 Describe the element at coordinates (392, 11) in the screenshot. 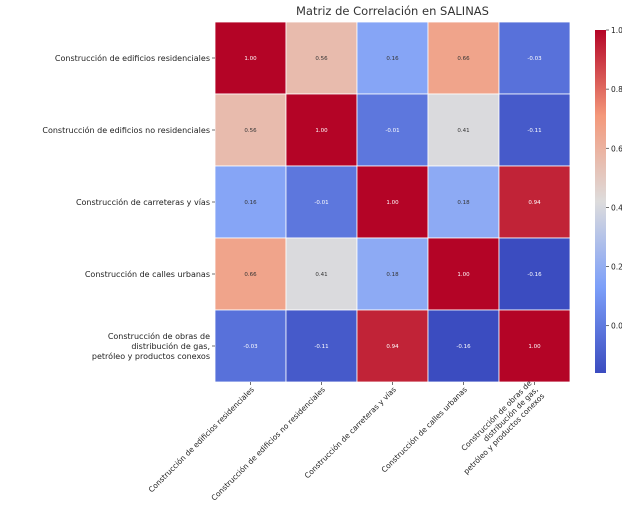

I see `chart-title: Matriz de Correlación en SALINAS` at that location.